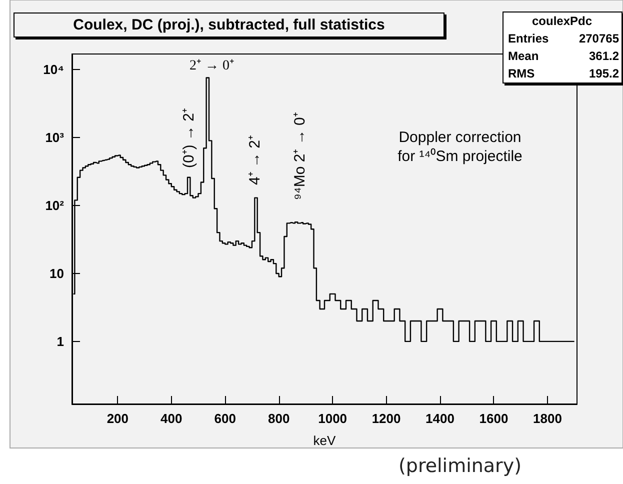 The image size is (623, 484). Describe the element at coordinates (212, 66) in the screenshot. I see `annotation: 2⁺ → 0⁺` at that location.